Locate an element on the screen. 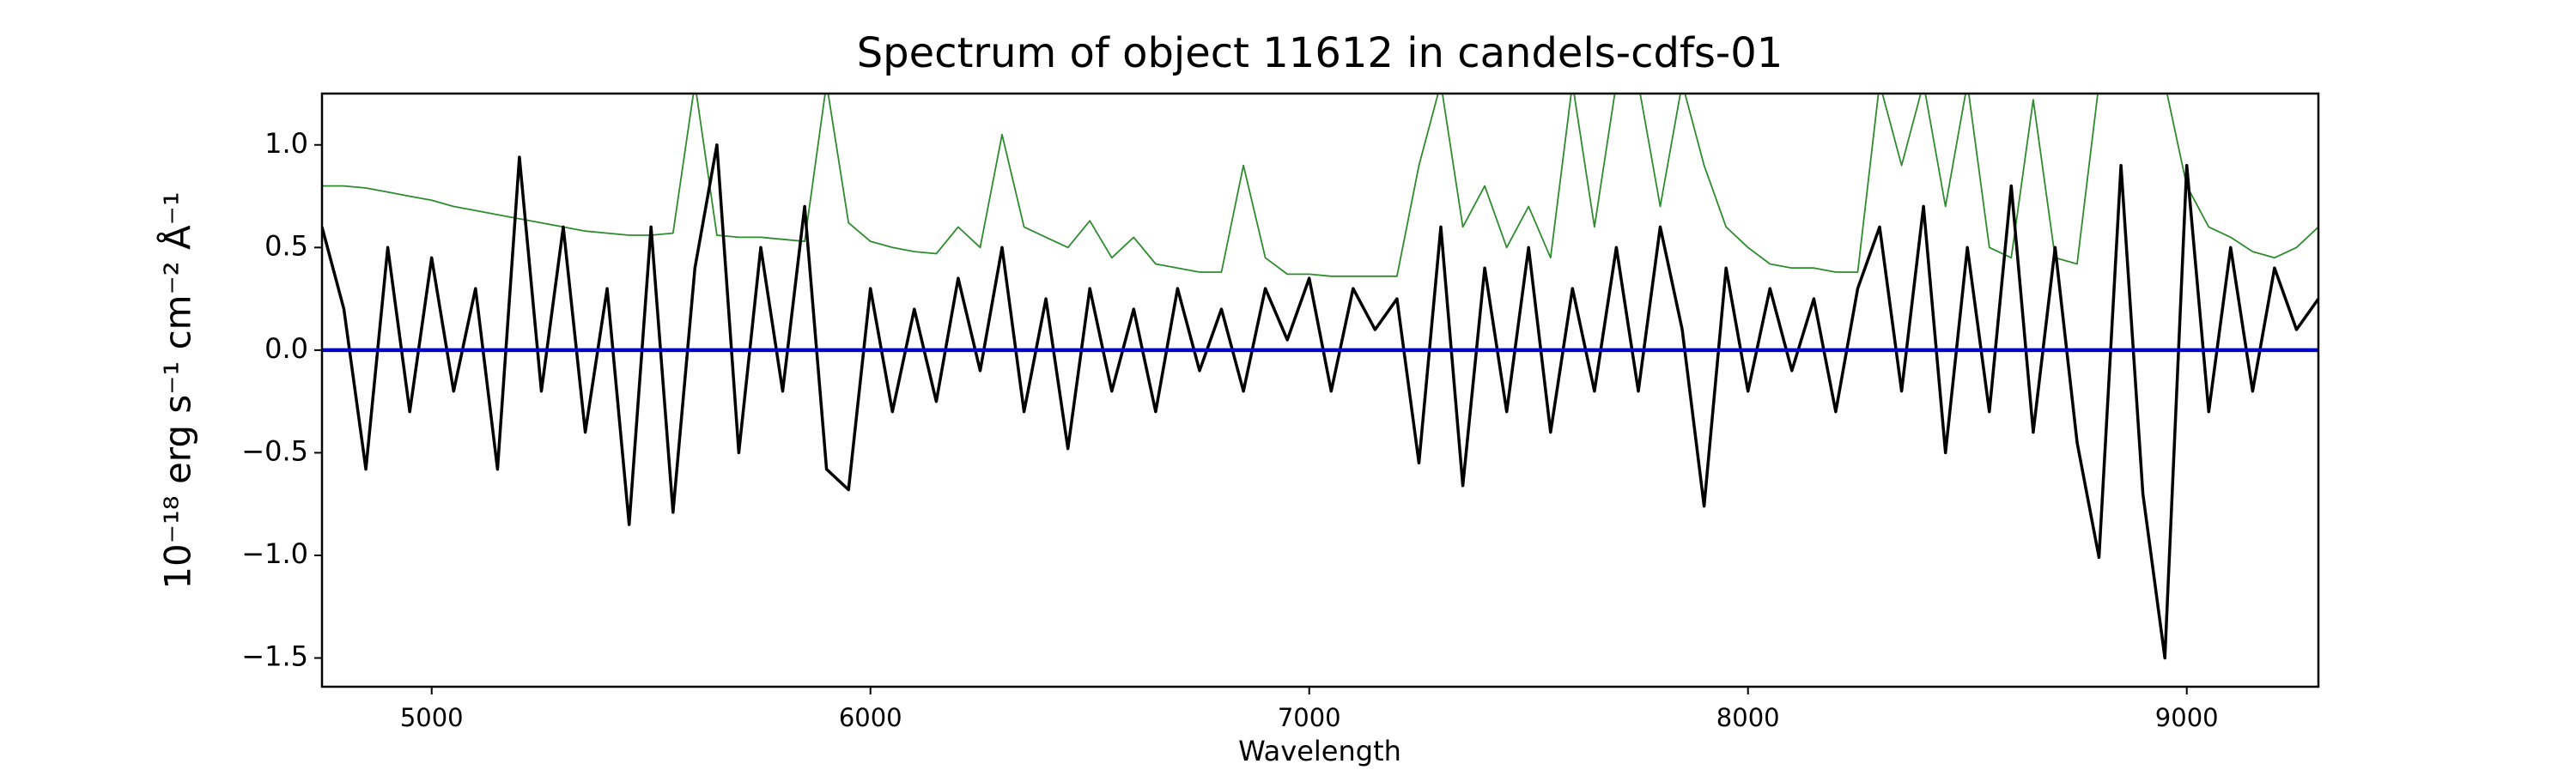  y-tick-label: −0.5 is located at coordinates (274, 450).